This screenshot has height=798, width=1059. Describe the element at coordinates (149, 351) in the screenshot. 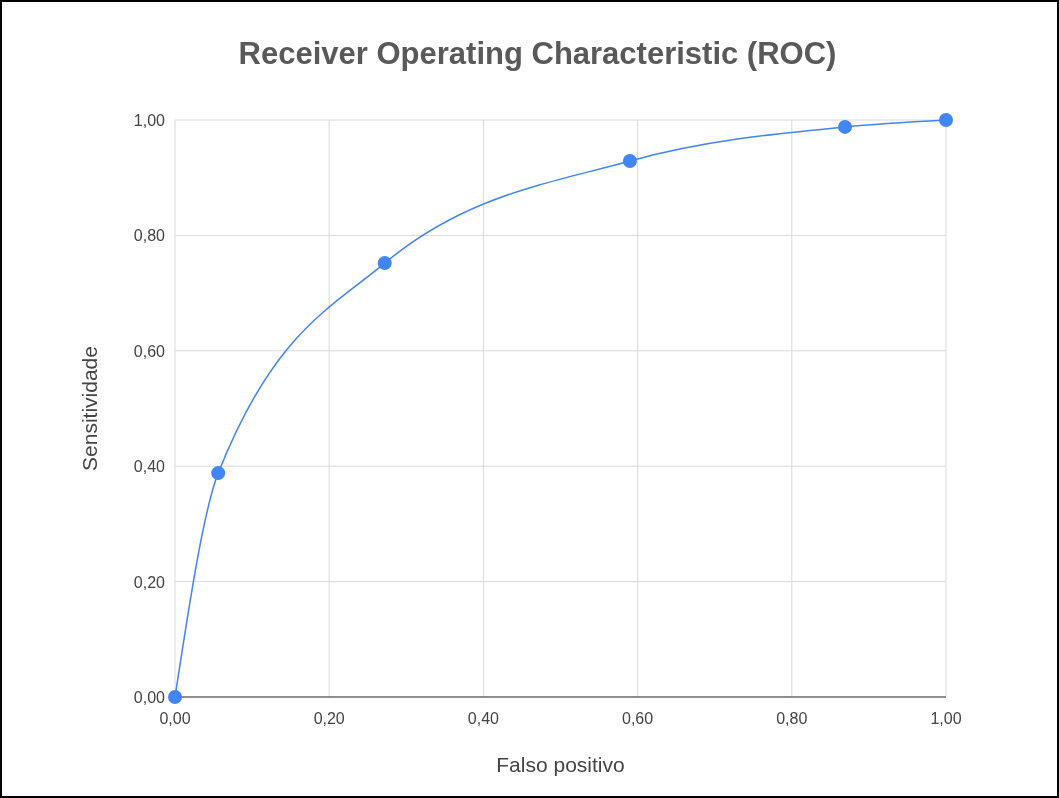

I see `y-tick-label: 0,60` at that location.